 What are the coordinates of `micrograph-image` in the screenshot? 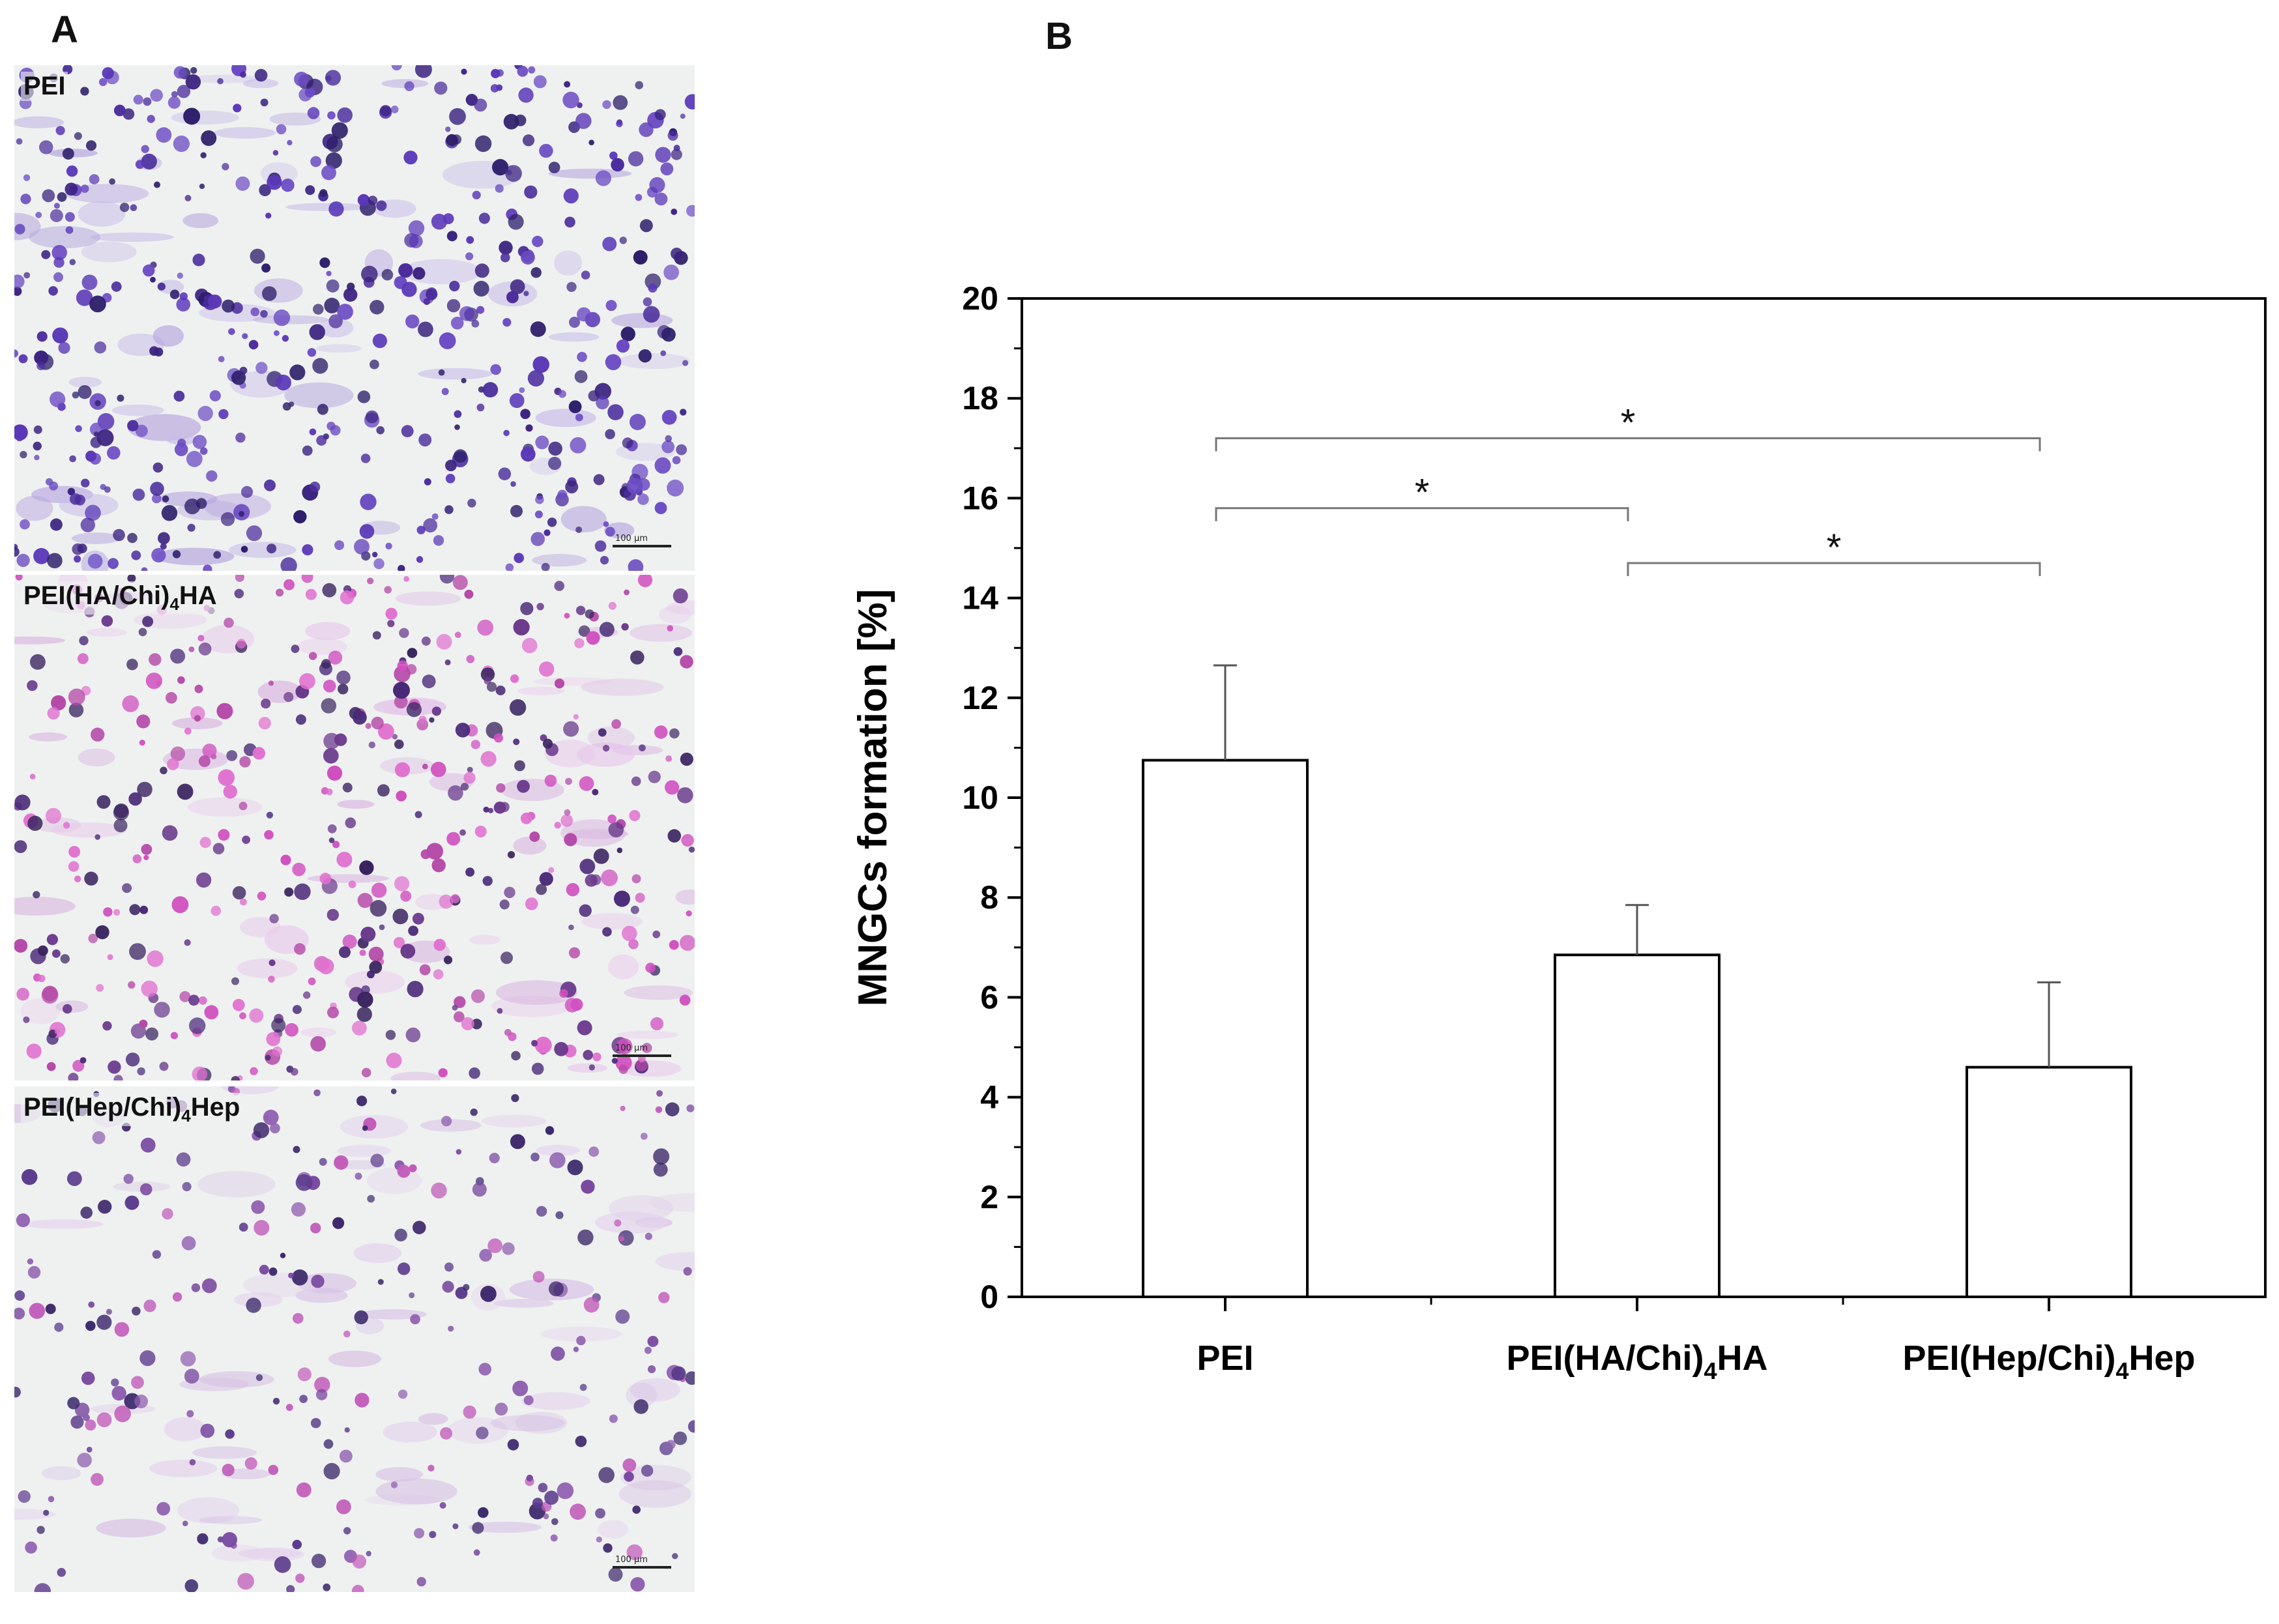 It's located at (354, 318).